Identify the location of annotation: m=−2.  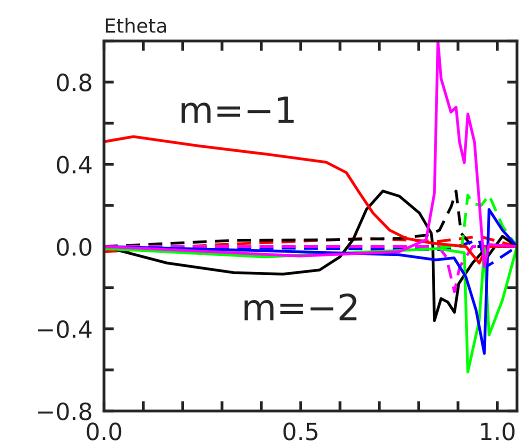
(300, 306).